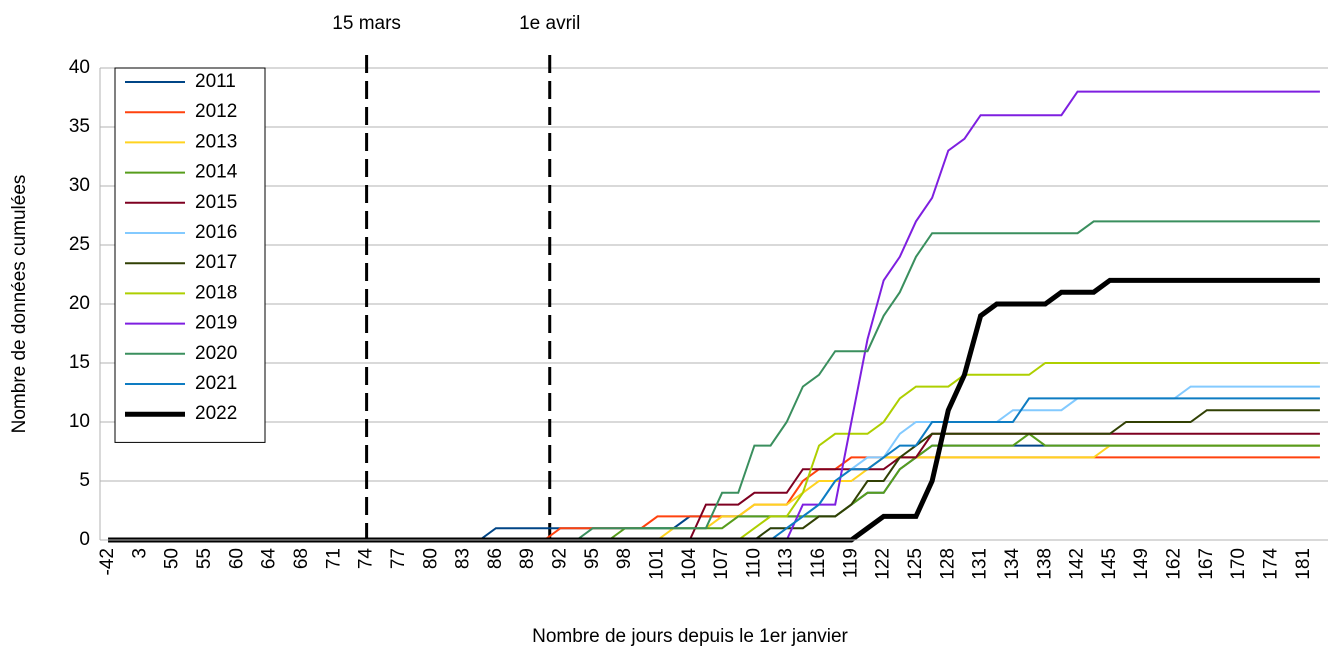 This screenshot has height=652, width=1341. I want to click on x-tick-label: 3, so click(139, 553).